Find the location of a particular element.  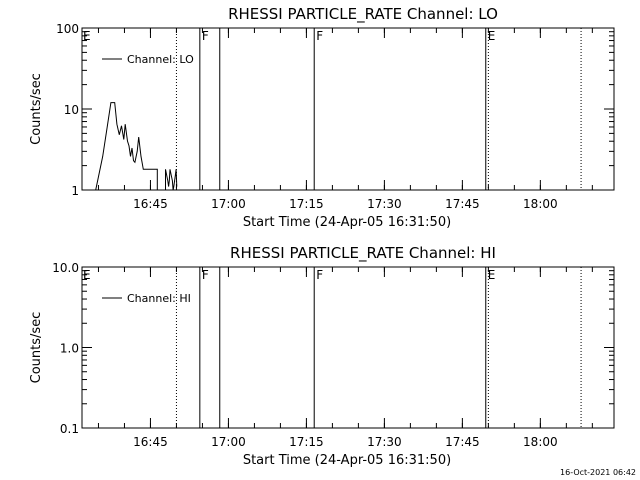

y-tick-label: 10.0 is located at coordinates (65, 268).